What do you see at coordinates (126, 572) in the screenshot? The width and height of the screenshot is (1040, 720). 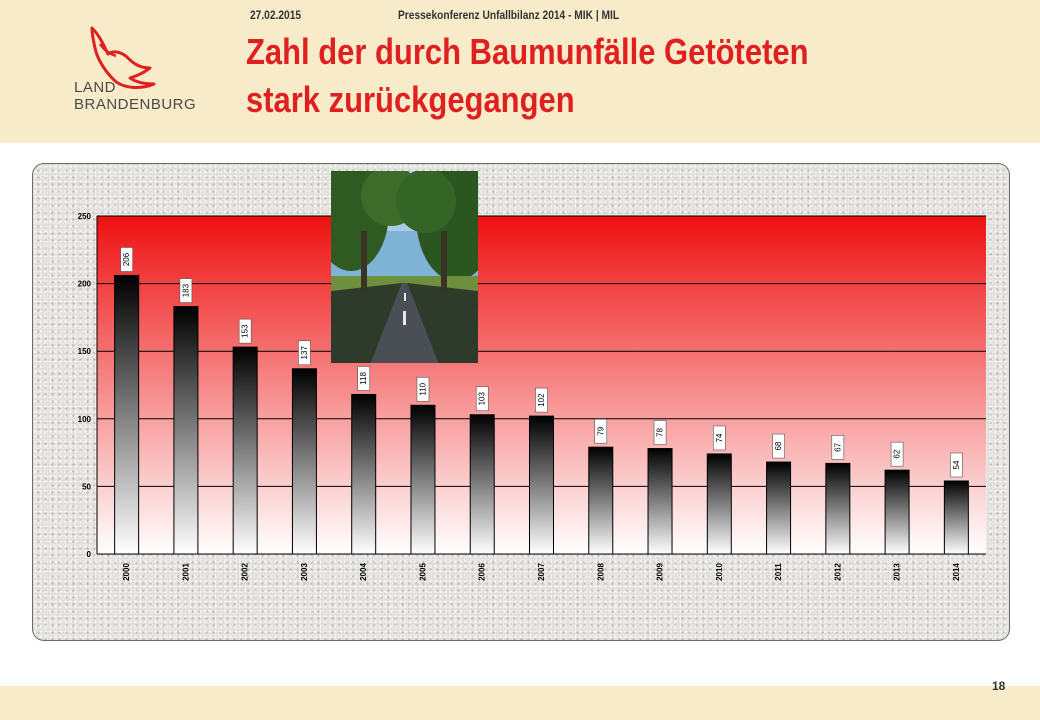 I see `x-tick-label: 2000` at bounding box center [126, 572].